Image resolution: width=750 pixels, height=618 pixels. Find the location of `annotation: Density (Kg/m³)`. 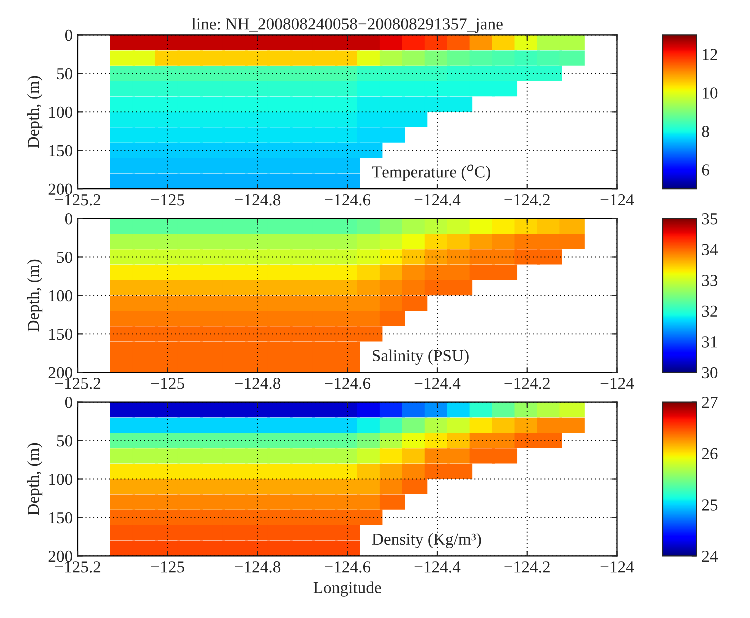

annotation: Density (Kg/m³) is located at coordinates (427, 541).